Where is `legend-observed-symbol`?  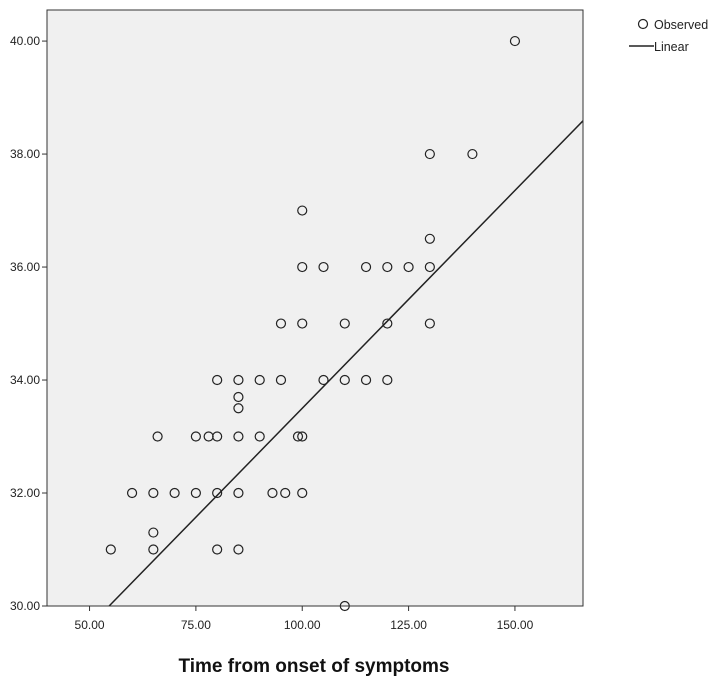 legend-observed-symbol is located at coordinates (643, 24).